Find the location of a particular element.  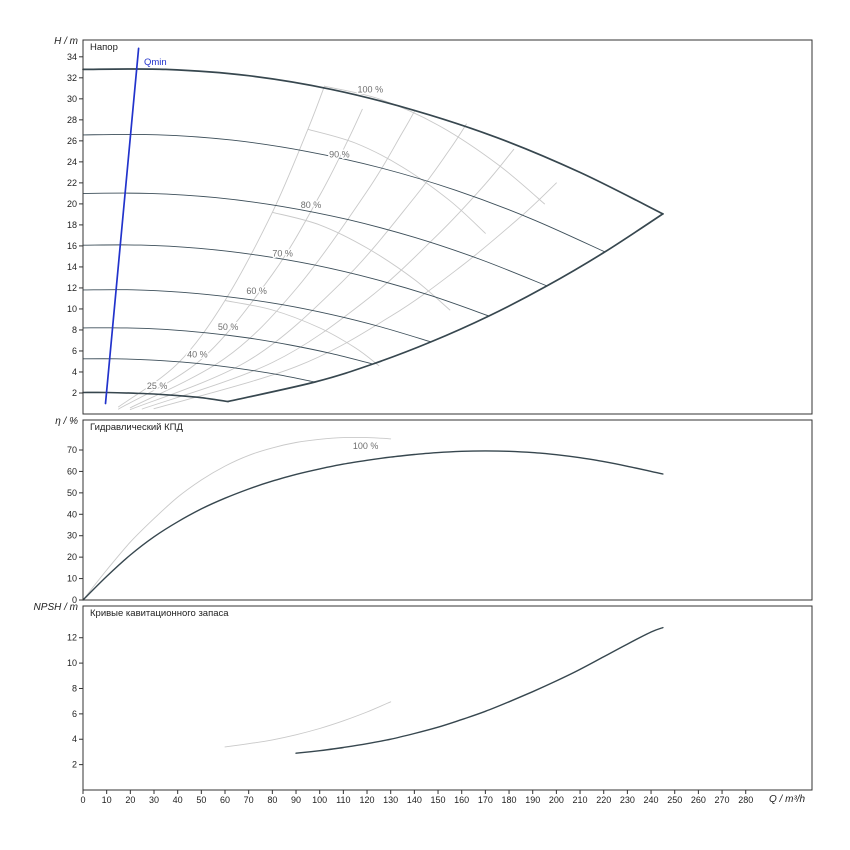

npsh-axis-title: NPSH / m is located at coordinates (55, 607).